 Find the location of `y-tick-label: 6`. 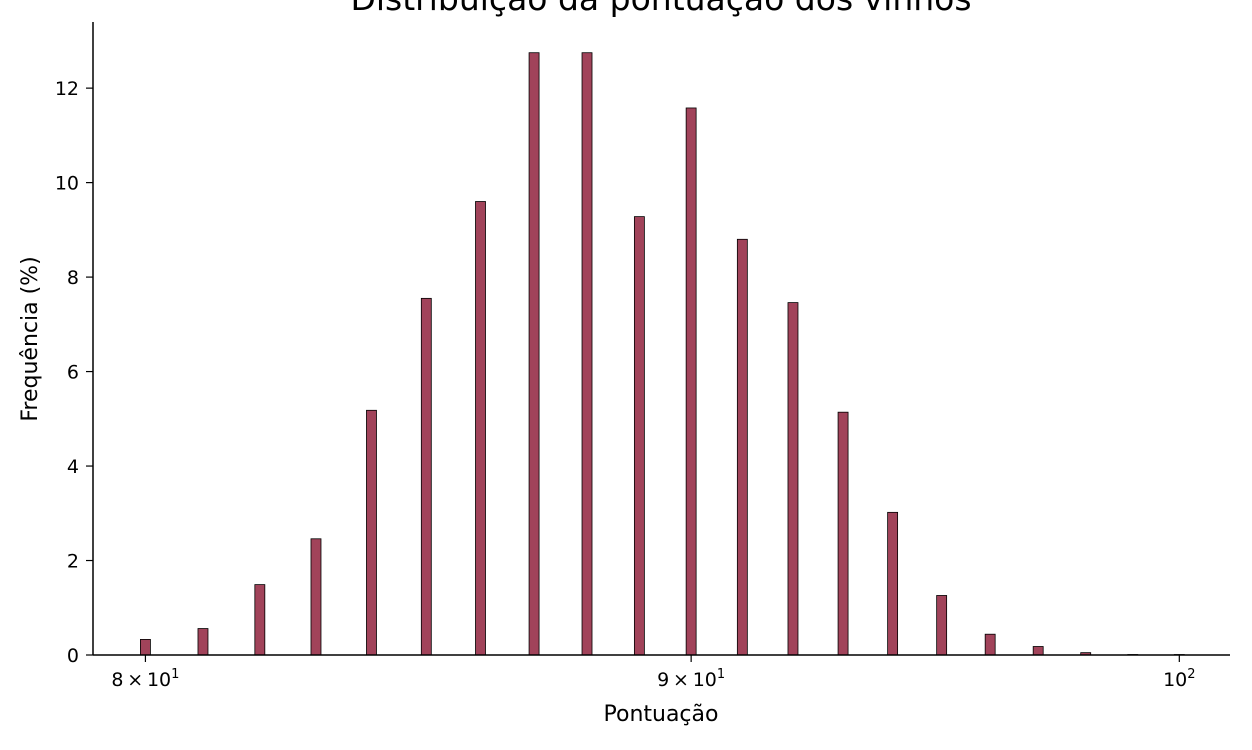

y-tick-label: 6 is located at coordinates (73, 373).